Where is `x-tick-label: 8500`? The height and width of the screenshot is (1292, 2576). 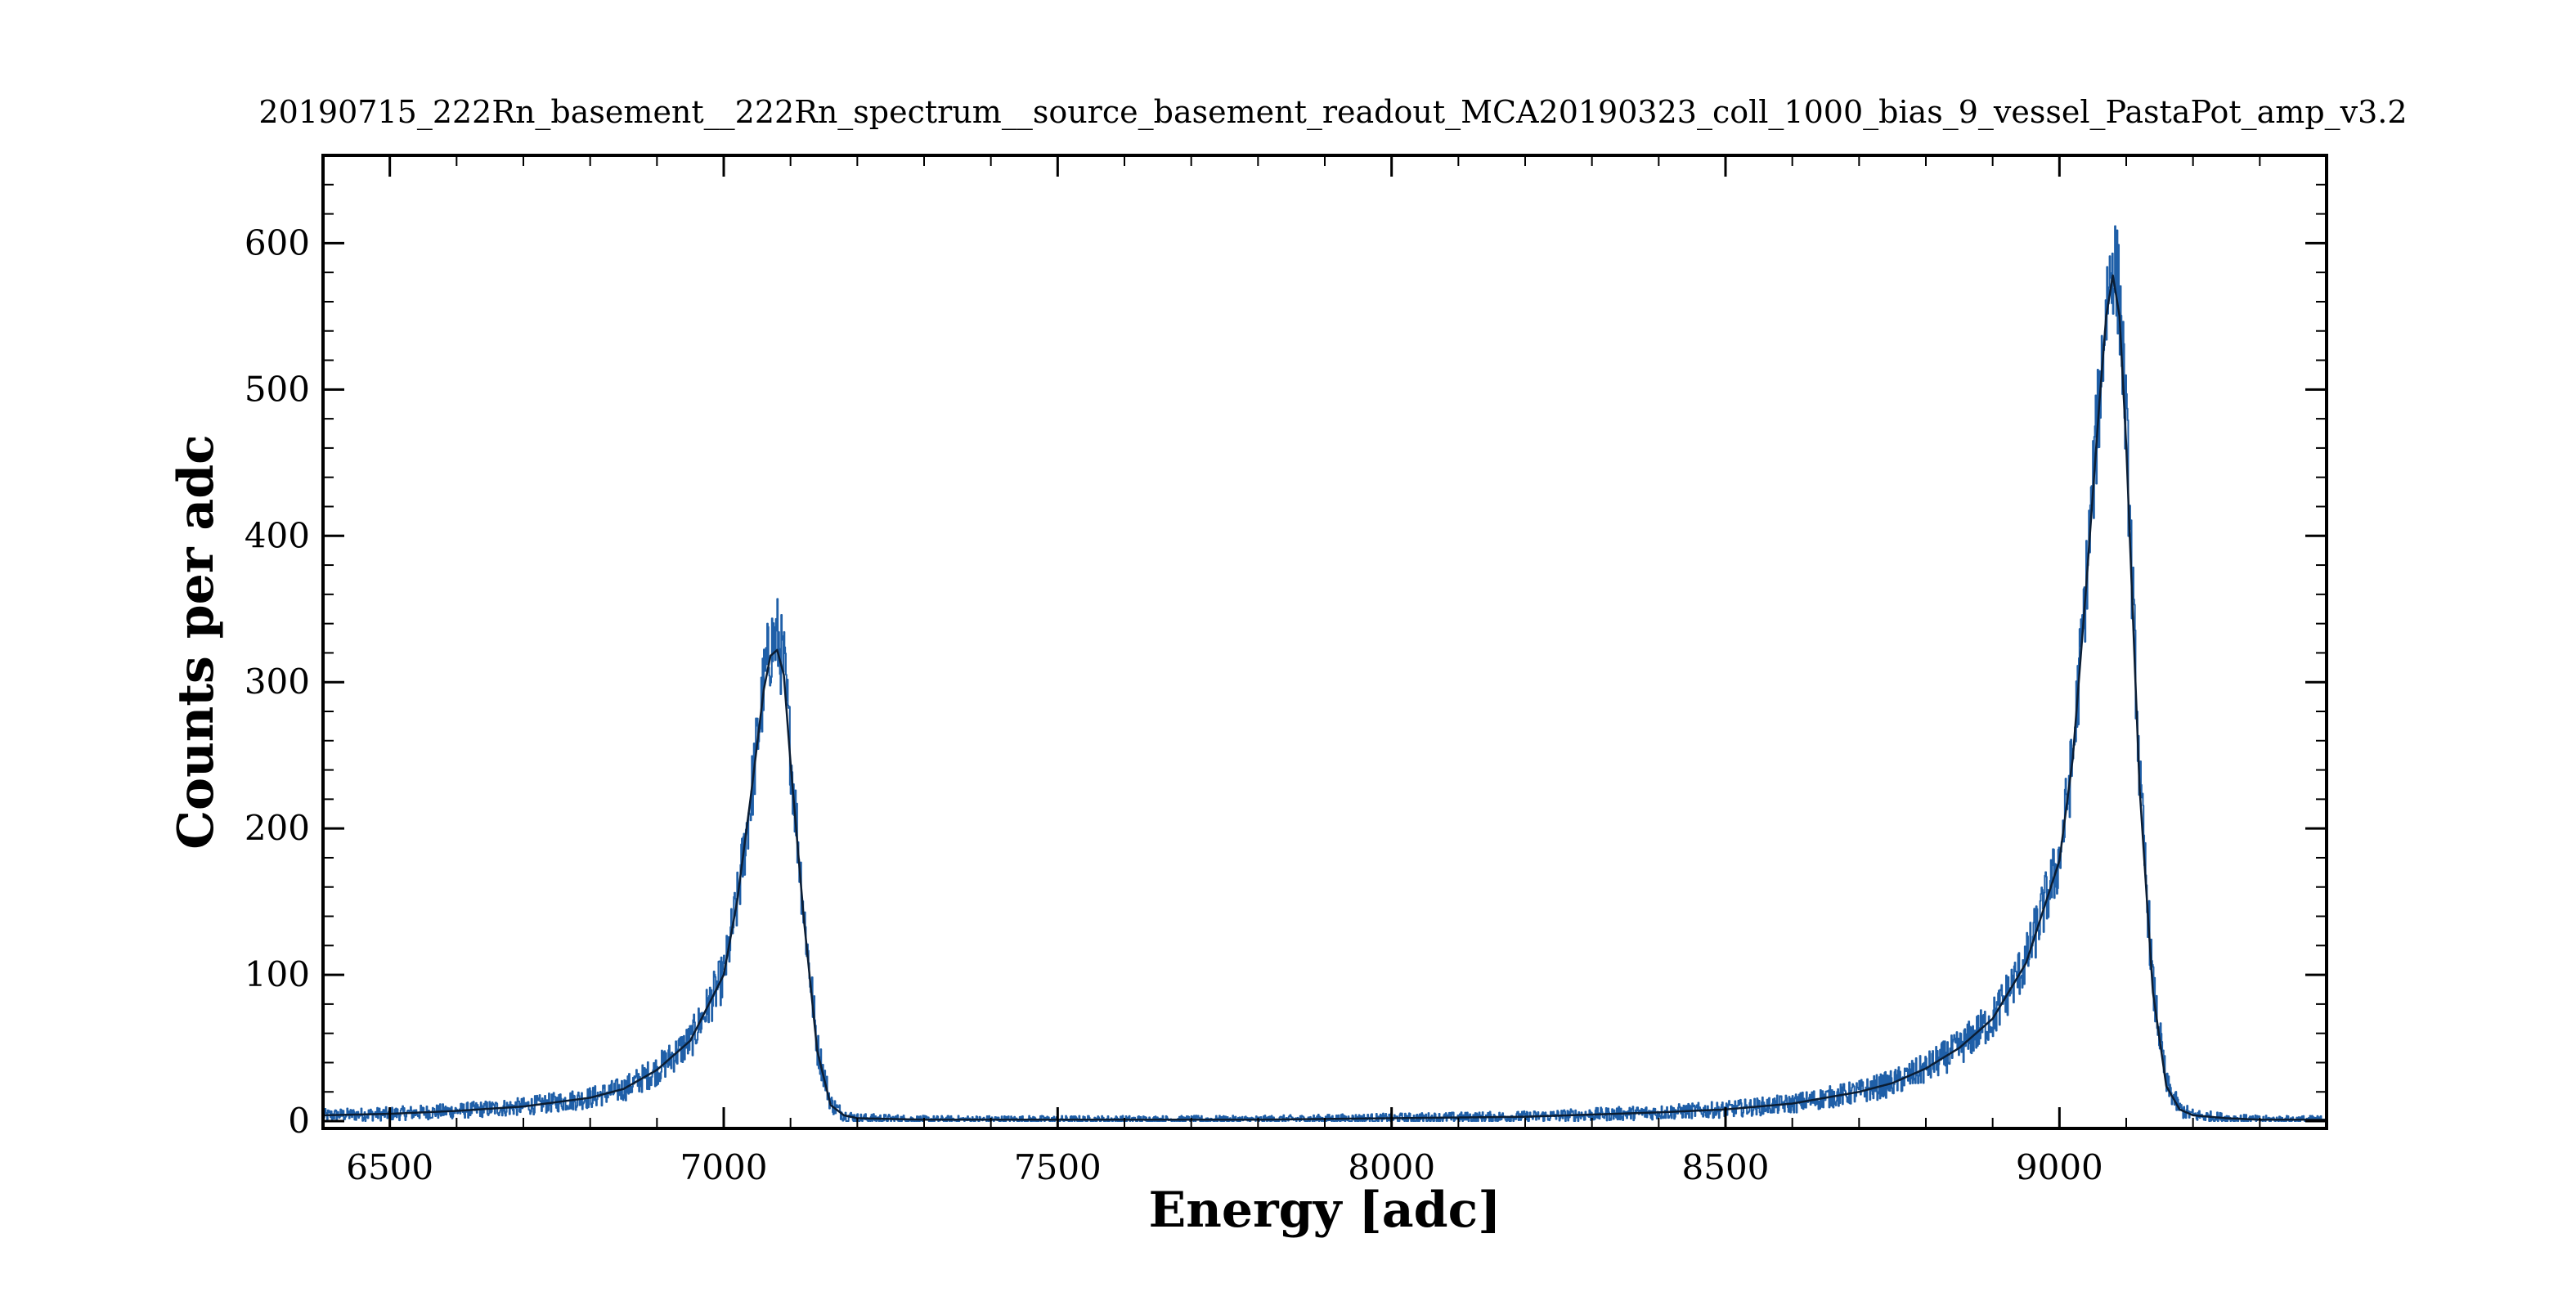 x-tick-label: 8500 is located at coordinates (1726, 1167).